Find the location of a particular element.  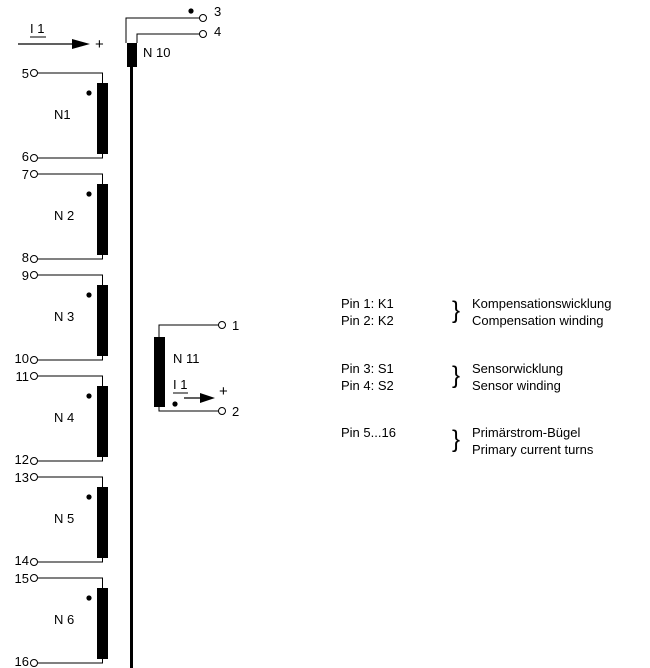

legend-desc-de-2: Sensorwicklung is located at coordinates (517, 368).